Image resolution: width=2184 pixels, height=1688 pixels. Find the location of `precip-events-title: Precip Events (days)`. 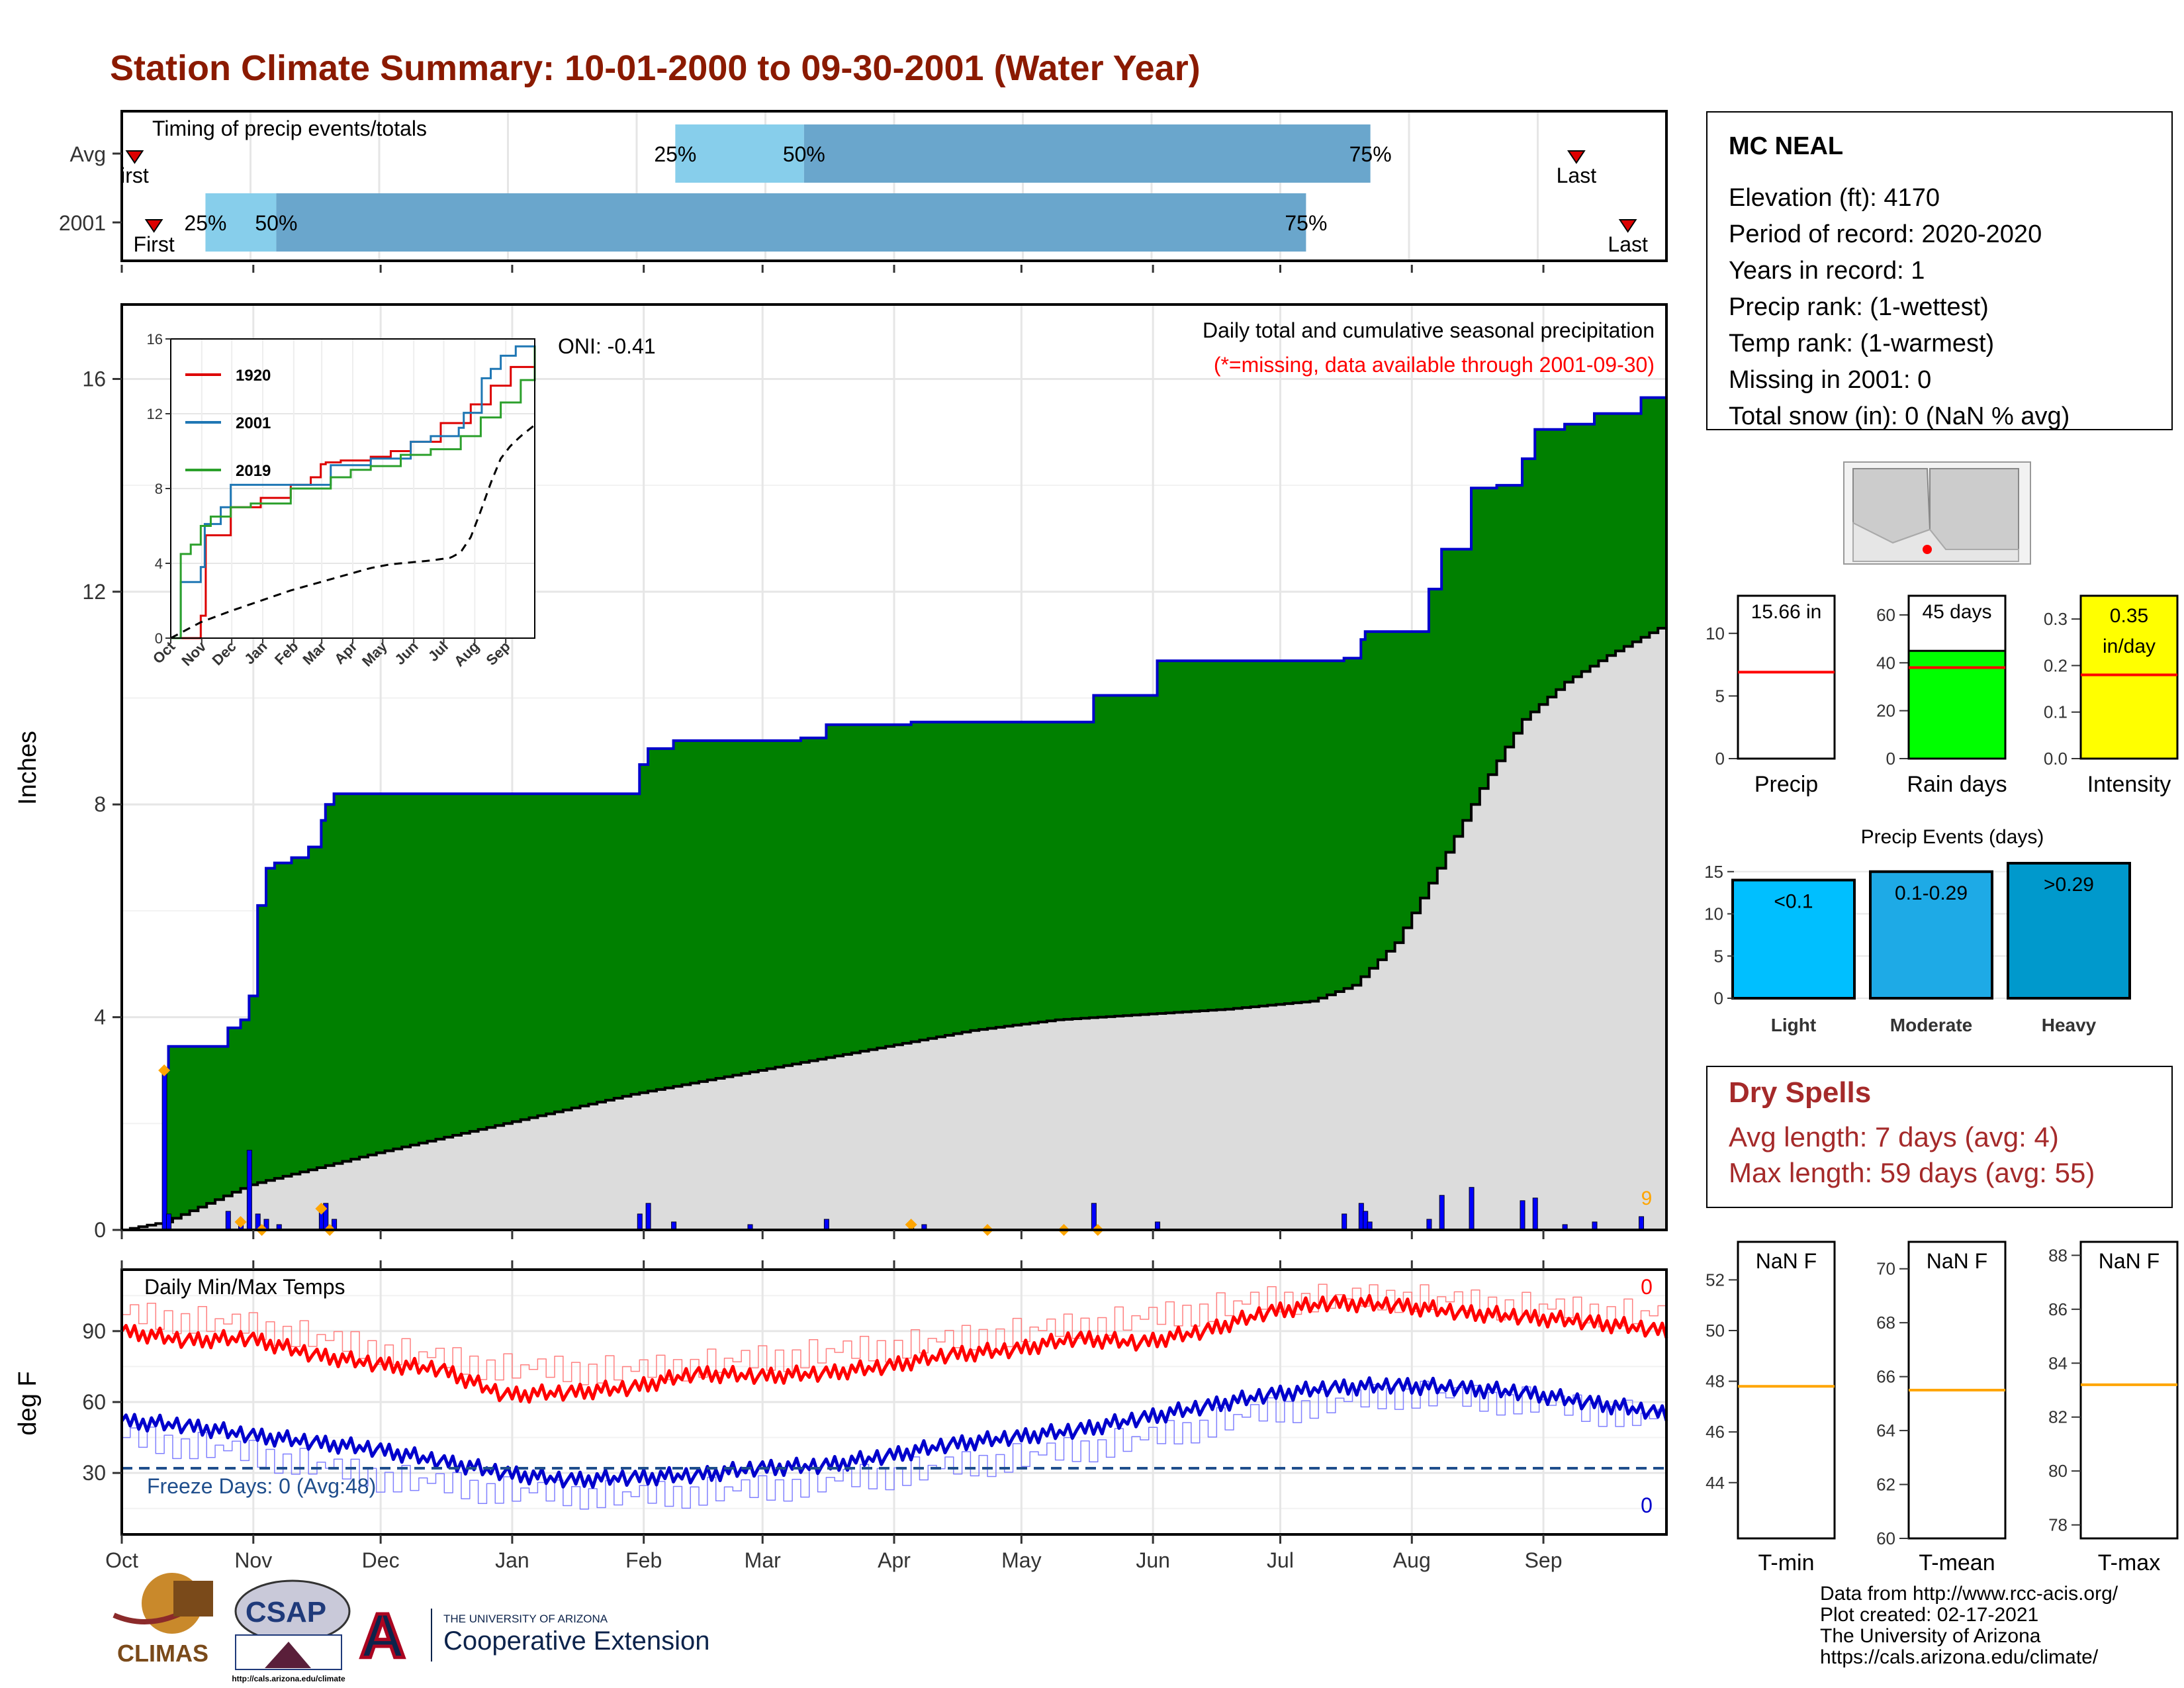

precip-events-title: Precip Events (days) is located at coordinates (1952, 837).